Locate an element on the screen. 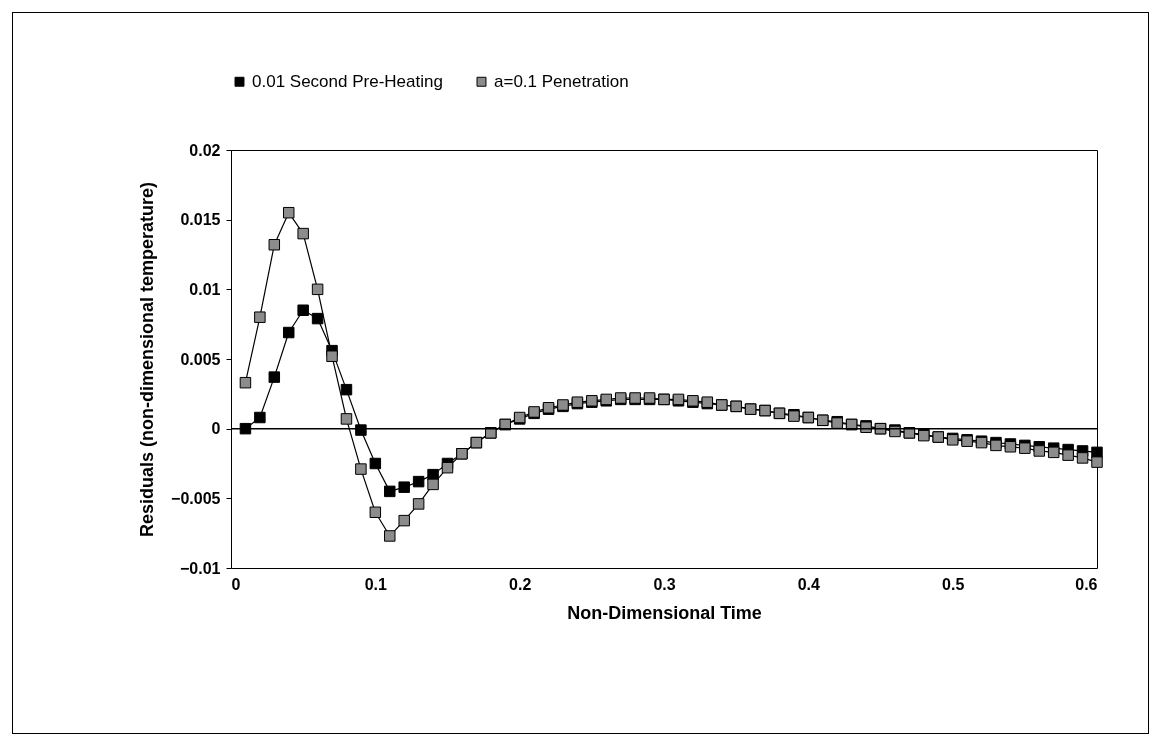 This screenshot has width=1163, height=748. y-tick-label: −0.01 is located at coordinates (200, 568).